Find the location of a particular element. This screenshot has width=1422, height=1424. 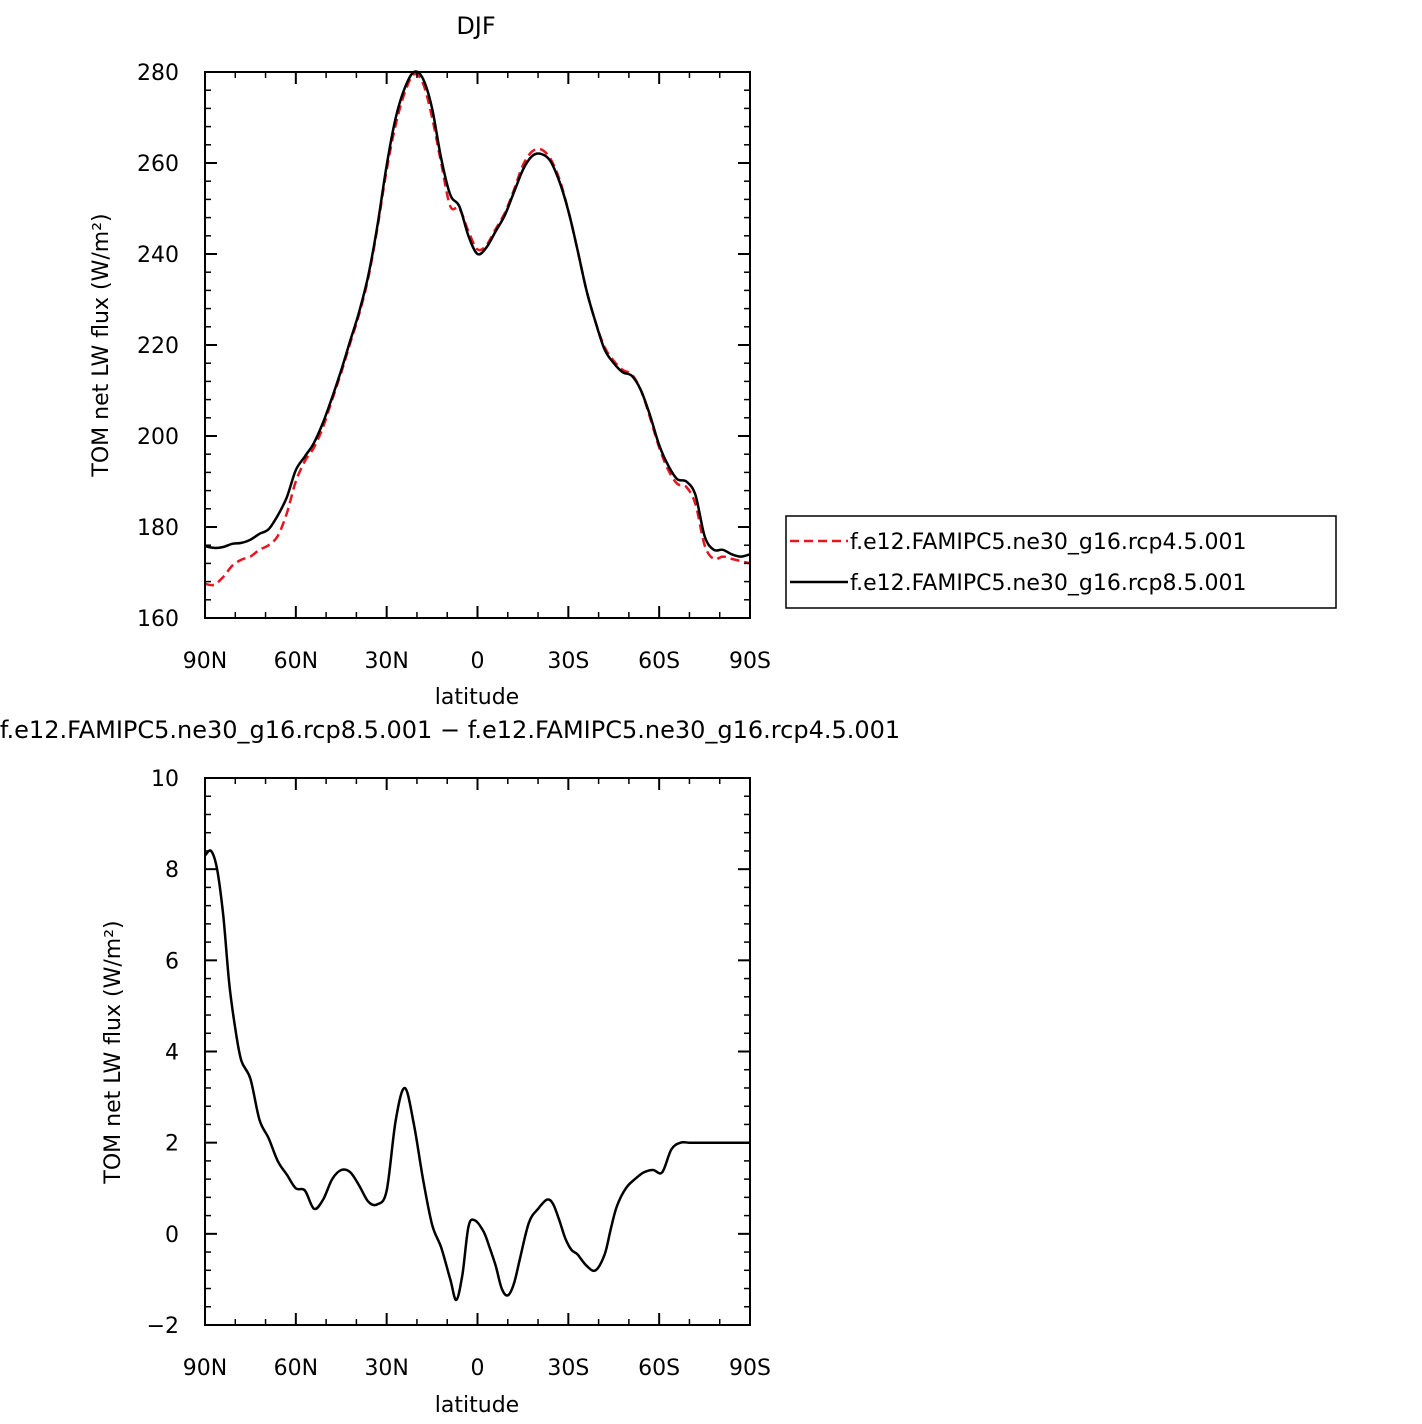

bottom-y-tick-label: 4 is located at coordinates (172, 1053).